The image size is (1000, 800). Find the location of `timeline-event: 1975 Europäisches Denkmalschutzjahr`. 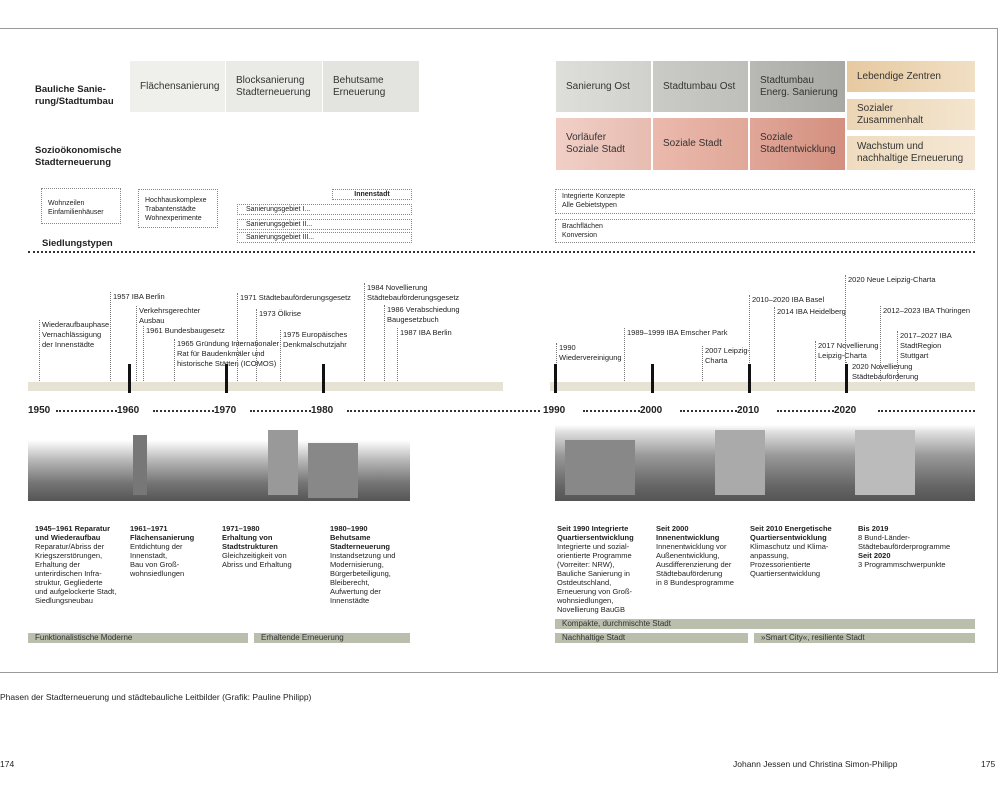

timeline-event: 1975 Europäisches Denkmalschutzjahr is located at coordinates (315, 339).